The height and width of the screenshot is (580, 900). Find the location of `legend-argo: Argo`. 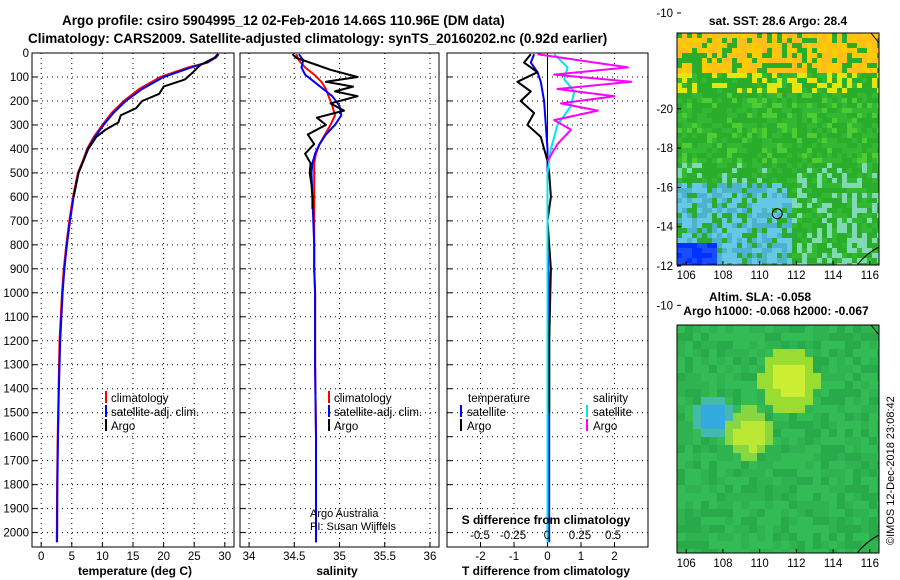

legend-argo: Argo is located at coordinates (123, 427).